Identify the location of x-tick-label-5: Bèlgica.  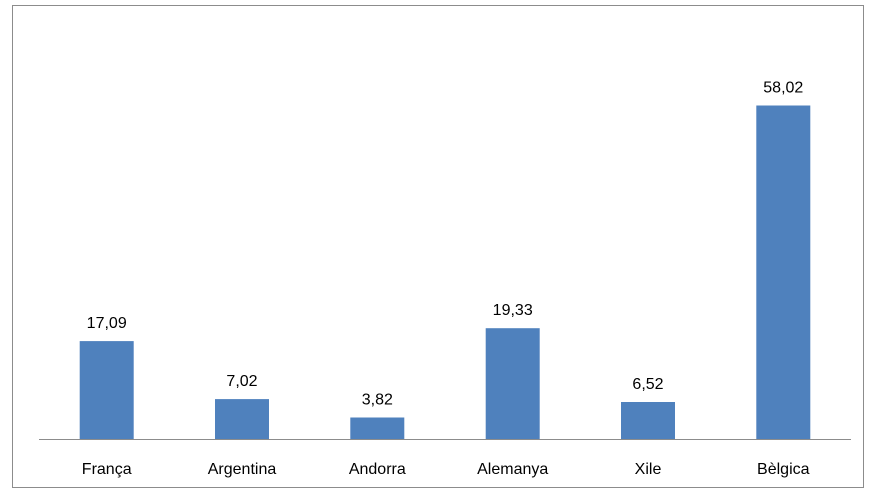
(783, 469).